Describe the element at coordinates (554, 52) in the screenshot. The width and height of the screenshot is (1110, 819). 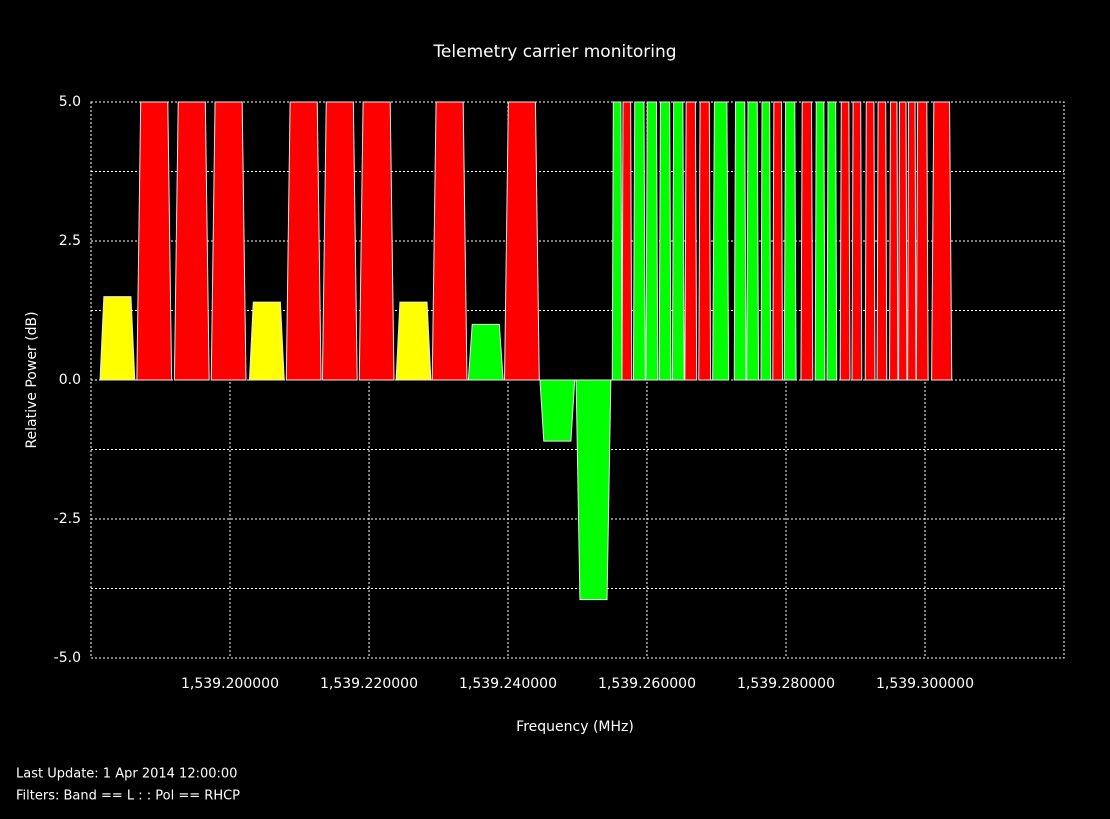
I see `chart-title: Telemetry carrier monitoring` at that location.